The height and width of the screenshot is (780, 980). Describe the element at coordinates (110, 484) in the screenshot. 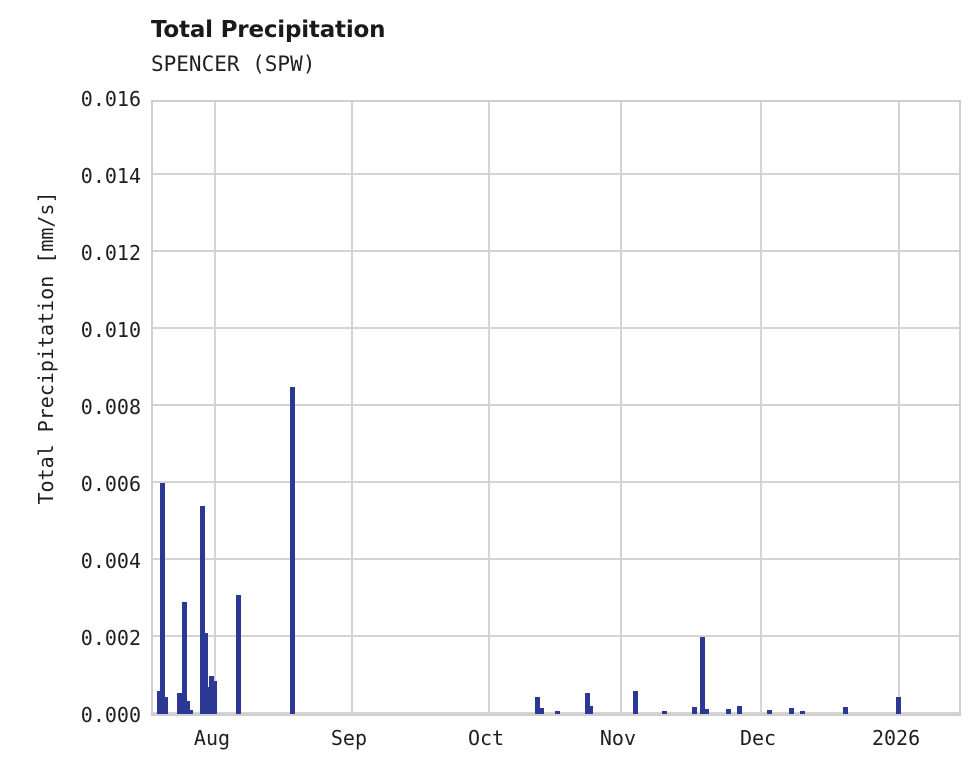

I see `y-tick-label: 0.006` at that location.